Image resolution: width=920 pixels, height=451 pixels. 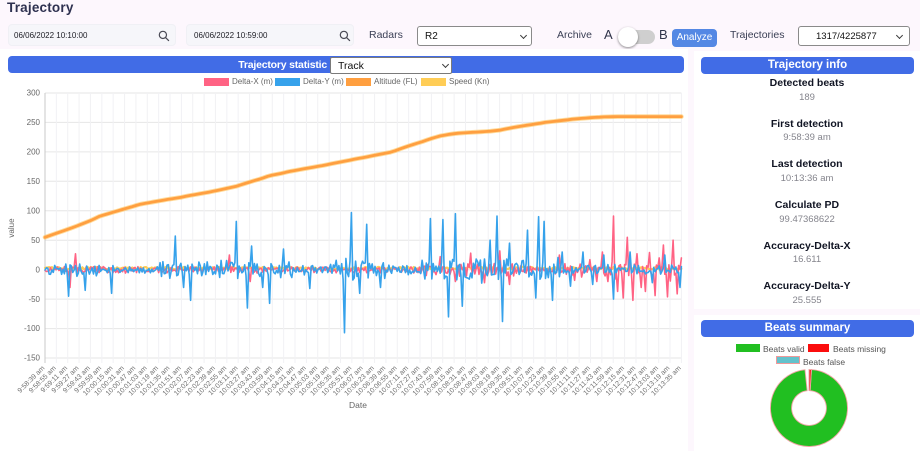 What do you see at coordinates (34, 210) in the screenshot?
I see `svg-text: 100` at bounding box center [34, 210].